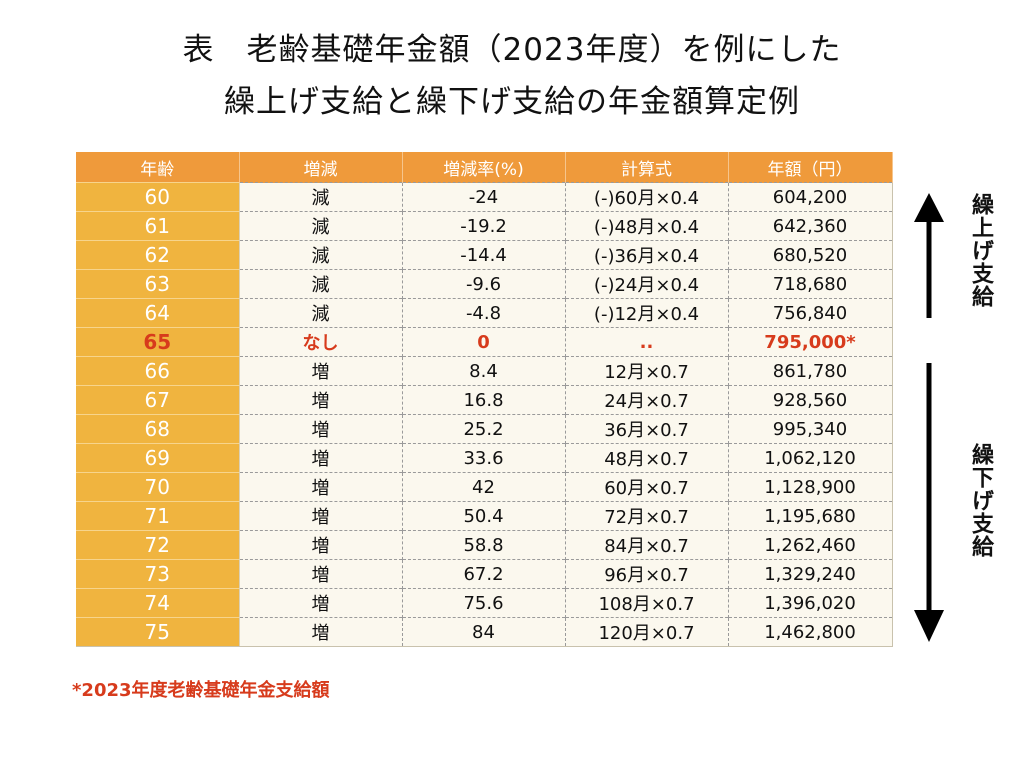 The image size is (1024, 768). I want to click on table-row: 64 減 -4.8 (-)12月×0.4 756,840, so click(484, 313).